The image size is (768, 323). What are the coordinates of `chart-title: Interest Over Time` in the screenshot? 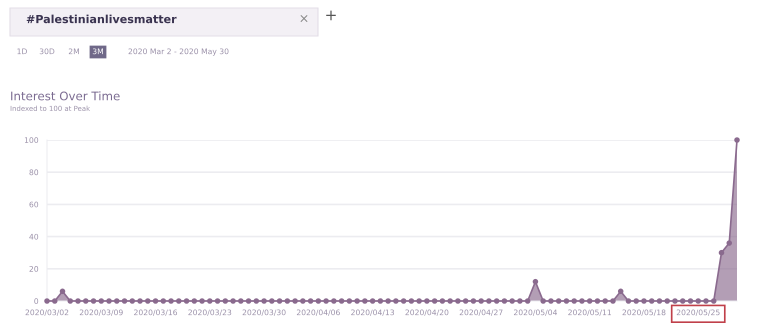 It's located at (65, 95).